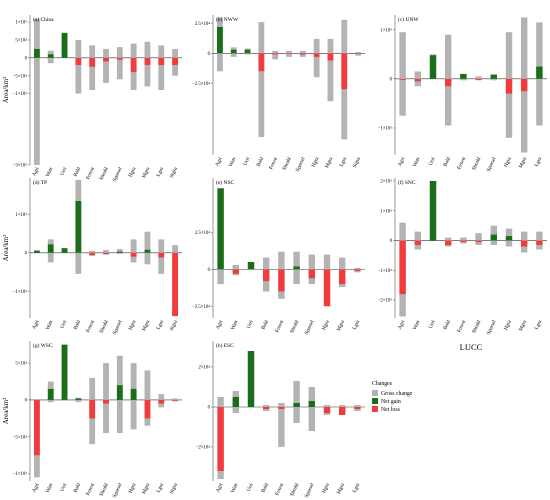 The image size is (550, 500). Describe the element at coordinates (43, 345) in the screenshot. I see `panel-title: (g) WSC` at that location.